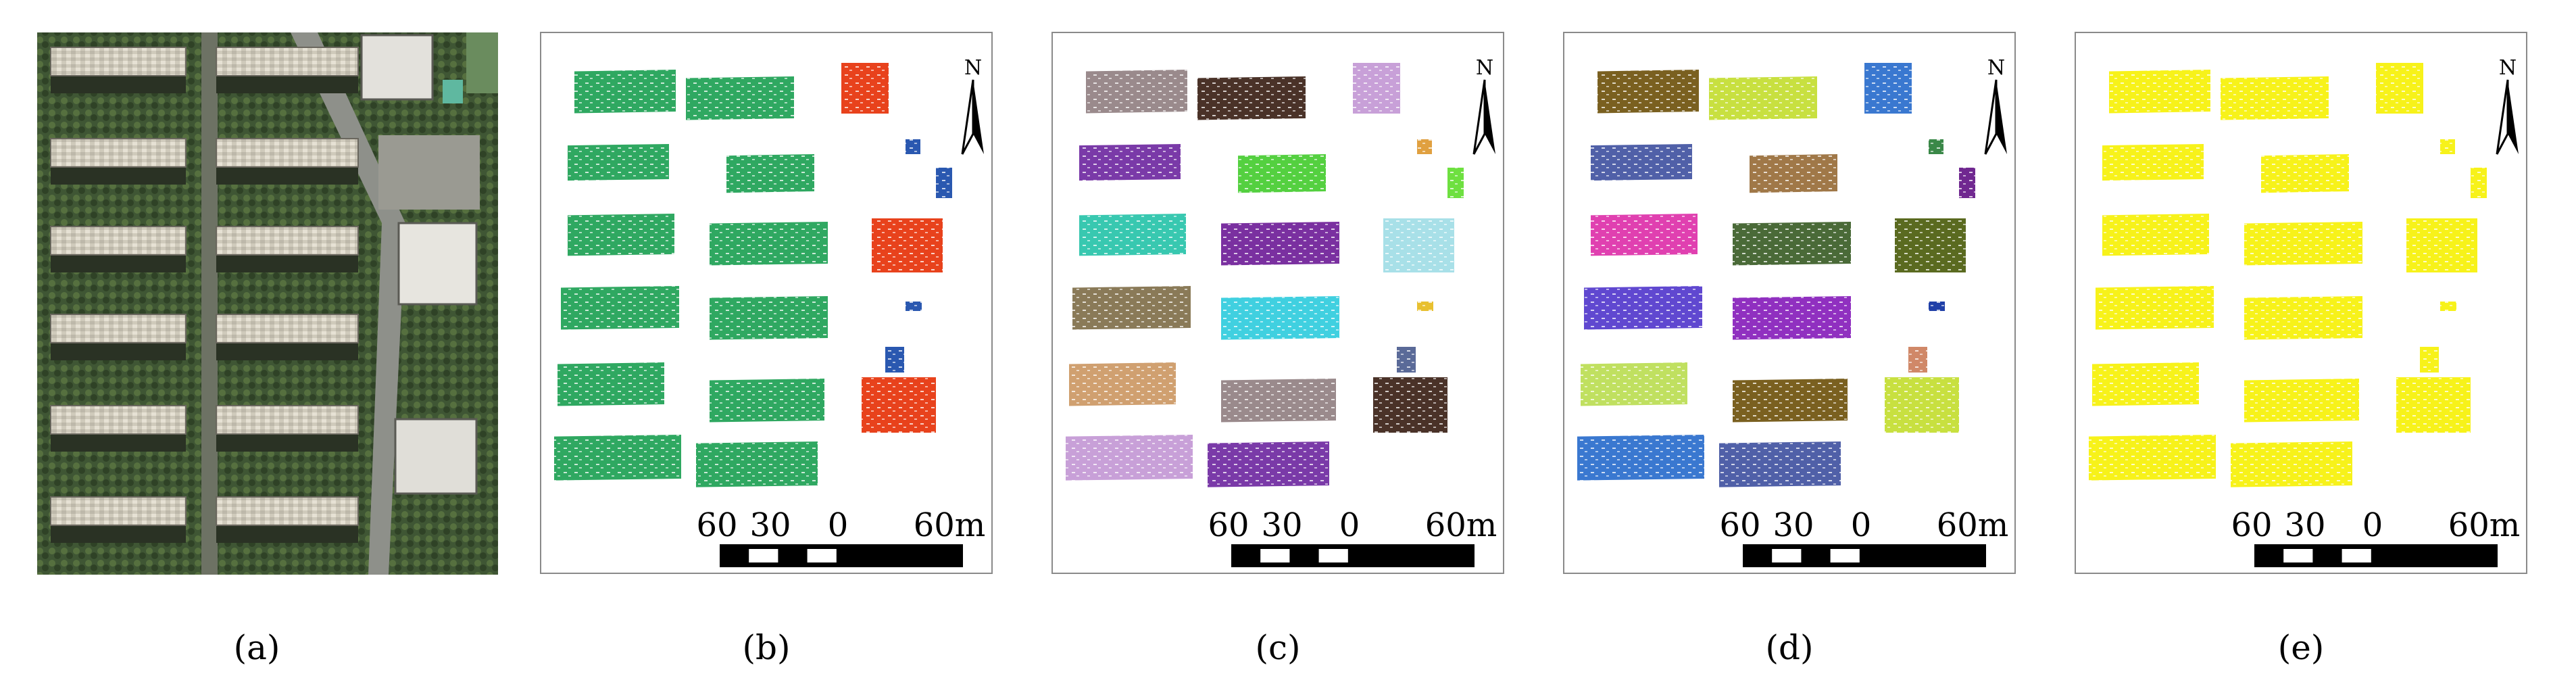  Describe the element at coordinates (1794, 525) in the screenshot. I see `scale-label: 30` at that location.